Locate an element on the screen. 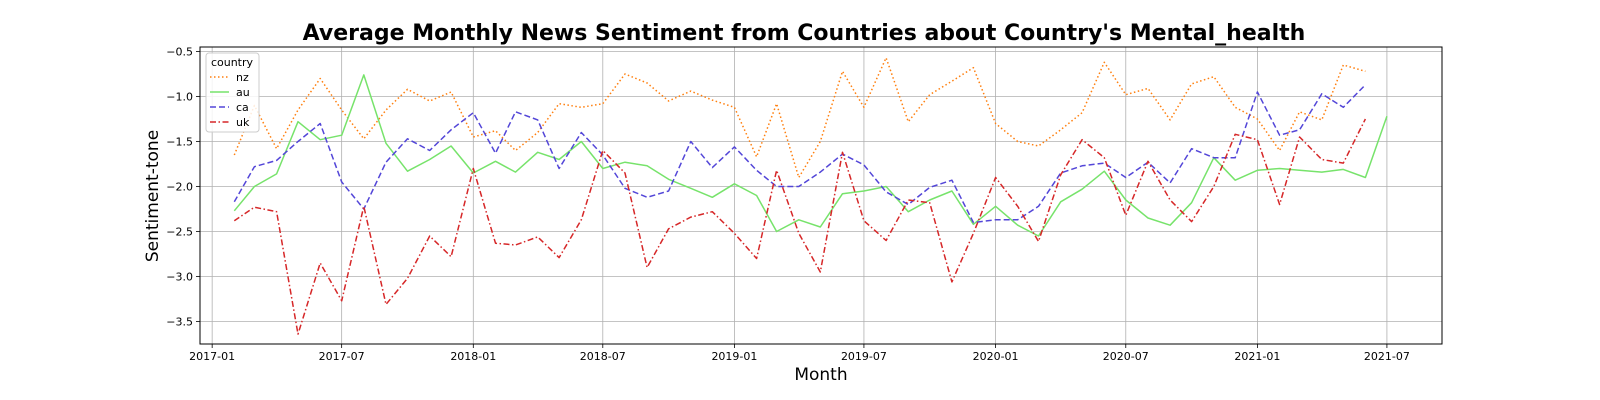 The image size is (1600, 400). y-tick-label: −3.5 is located at coordinates (179, 322).